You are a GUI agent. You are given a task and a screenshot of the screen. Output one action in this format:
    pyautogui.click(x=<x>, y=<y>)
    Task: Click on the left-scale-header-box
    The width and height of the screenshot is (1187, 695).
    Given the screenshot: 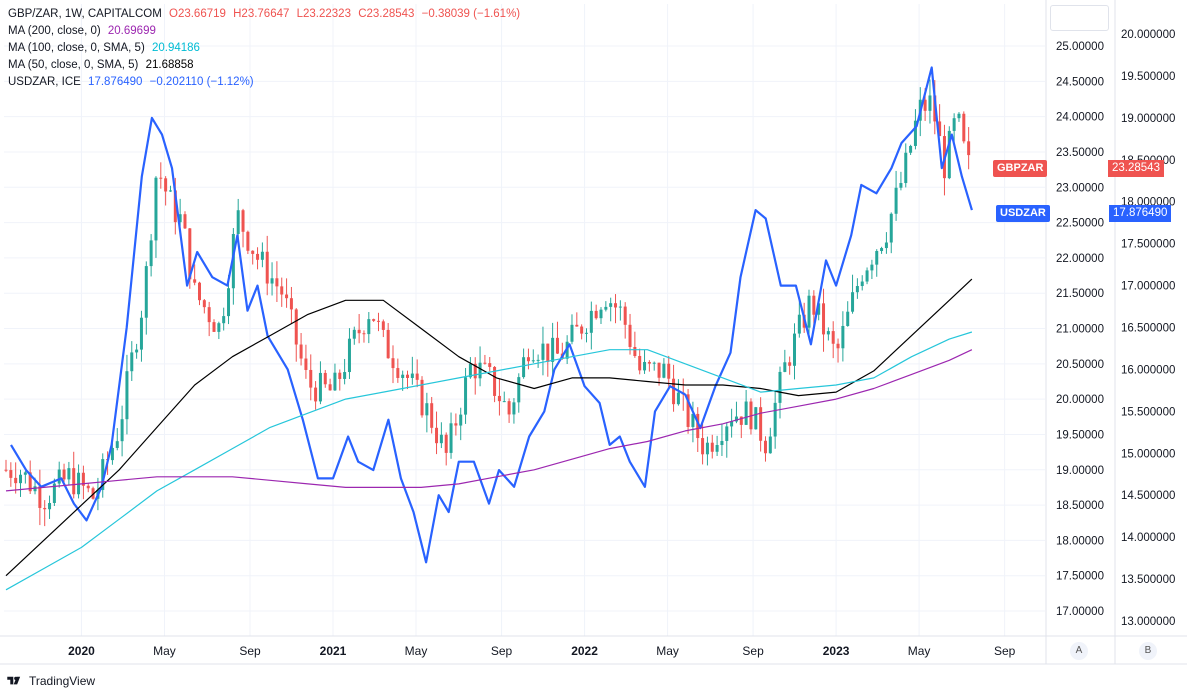 What is the action you would take?
    pyautogui.click(x=1079, y=18)
    